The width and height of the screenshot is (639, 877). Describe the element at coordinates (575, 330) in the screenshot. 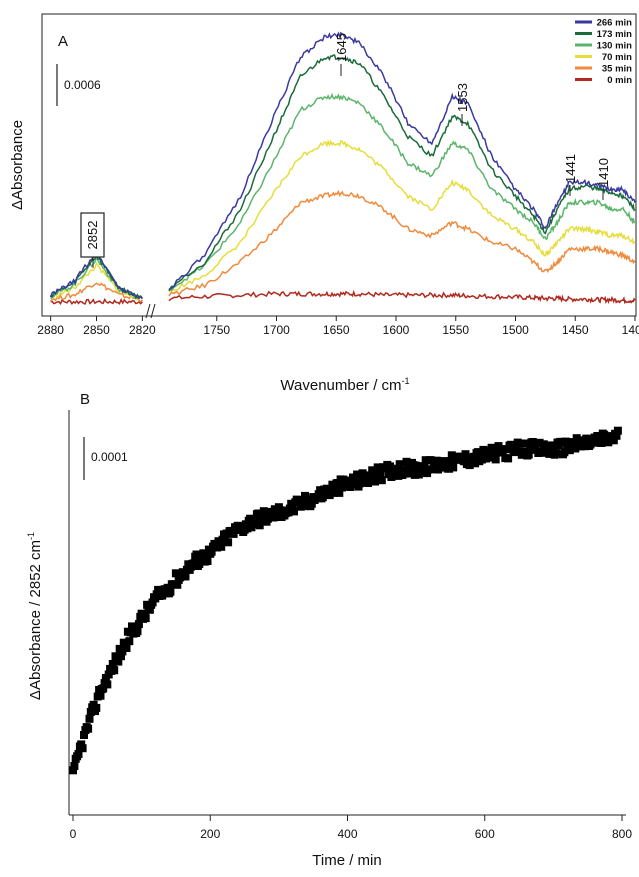

I see `panel-a-x-tick-label: 1450` at that location.